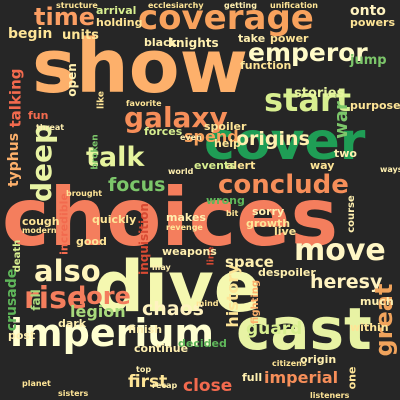 The image size is (400, 400). I want to click on word-history: history, so click(232, 296).